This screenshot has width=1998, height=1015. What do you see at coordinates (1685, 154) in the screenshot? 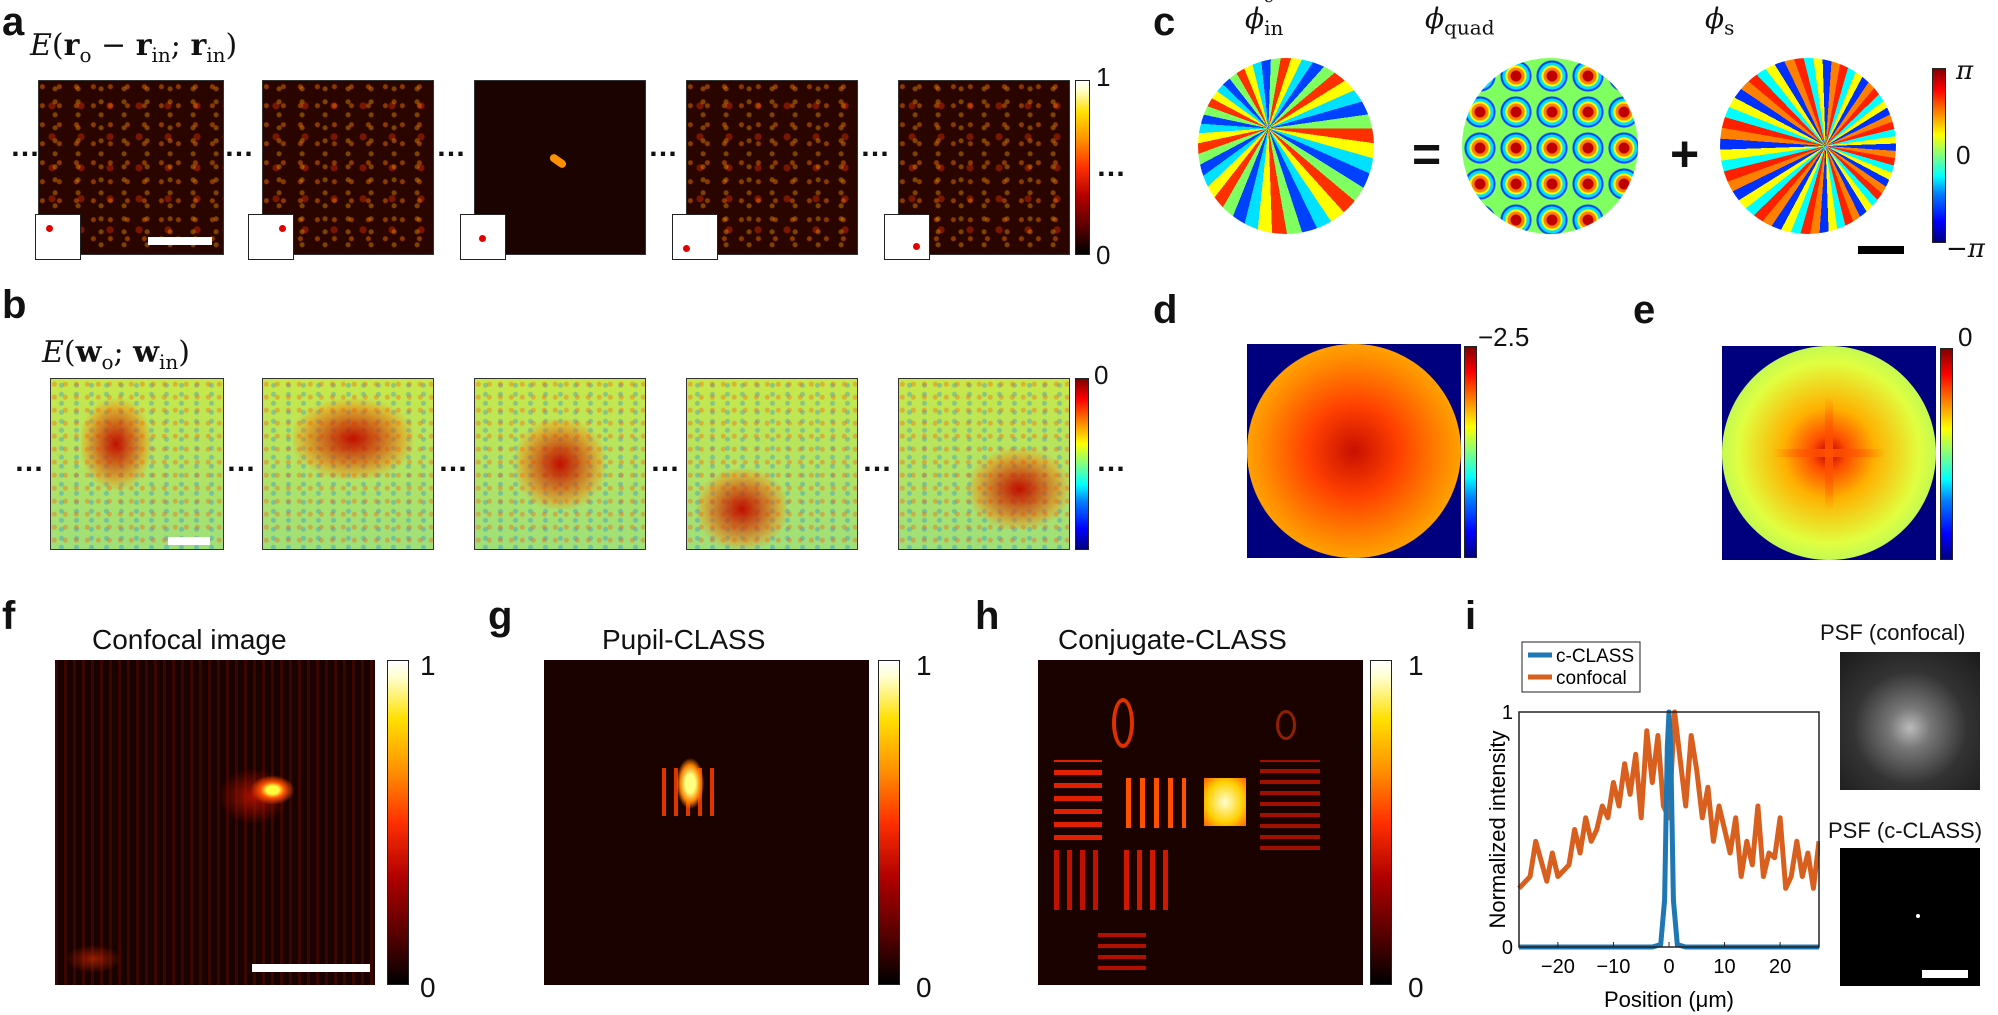
I see `plus-sign: +` at bounding box center [1685, 154].